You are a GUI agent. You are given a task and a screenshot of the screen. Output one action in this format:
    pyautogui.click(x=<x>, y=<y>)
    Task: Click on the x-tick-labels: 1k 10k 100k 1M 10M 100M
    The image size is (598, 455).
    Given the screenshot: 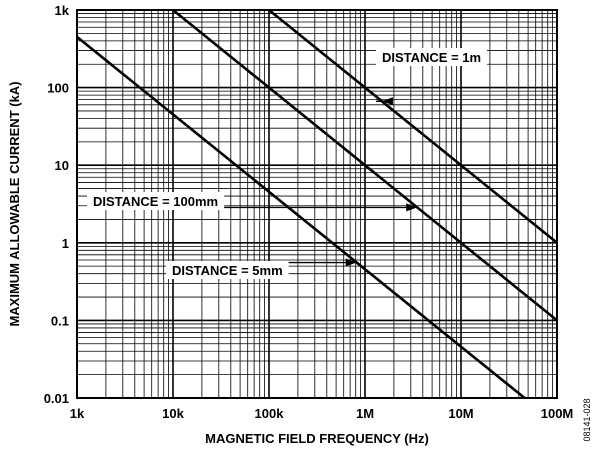 What is the action you would take?
    pyautogui.click(x=322, y=413)
    